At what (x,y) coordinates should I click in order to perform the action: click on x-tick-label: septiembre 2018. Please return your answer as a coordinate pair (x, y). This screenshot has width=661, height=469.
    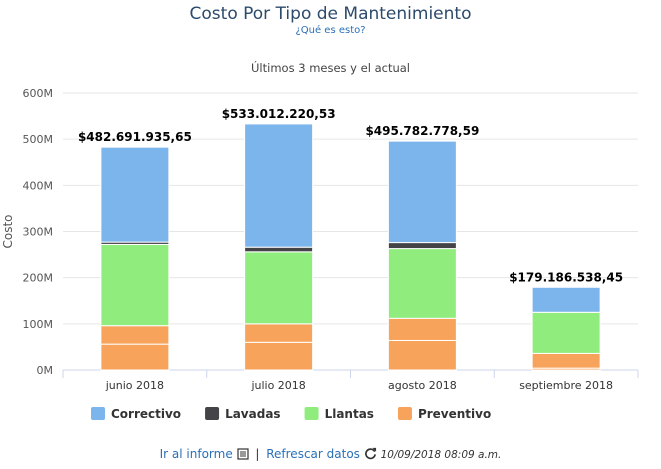
    Looking at the image, I should click on (566, 385).